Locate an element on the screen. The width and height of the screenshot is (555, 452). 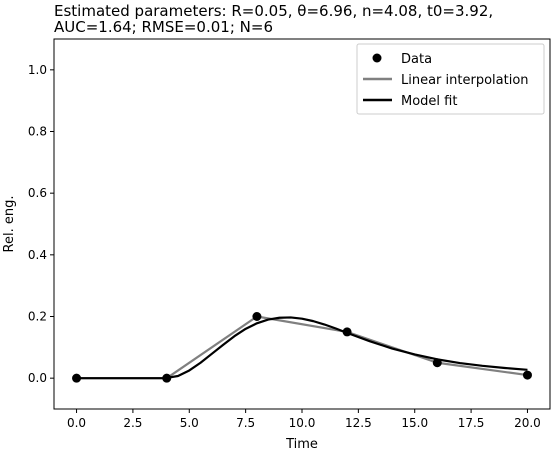
chart-title-line-2: AUC=1.64; RMSE=0.01; N=6 is located at coordinates (163, 27).